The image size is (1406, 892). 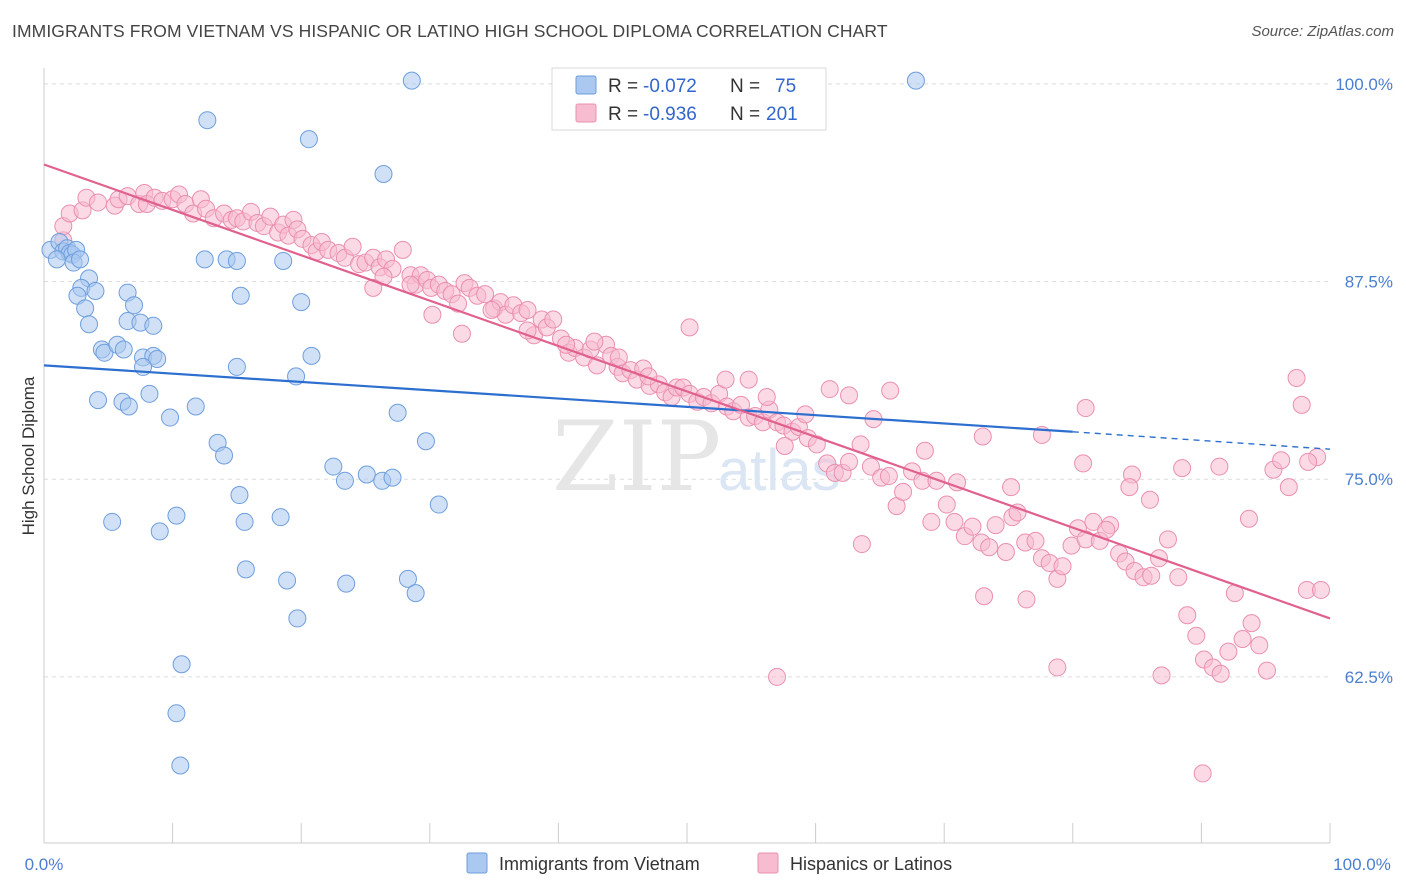 What do you see at coordinates (1201, 440) in the screenshot?
I see `trend-line-vietnam-extension` at bounding box center [1201, 440].